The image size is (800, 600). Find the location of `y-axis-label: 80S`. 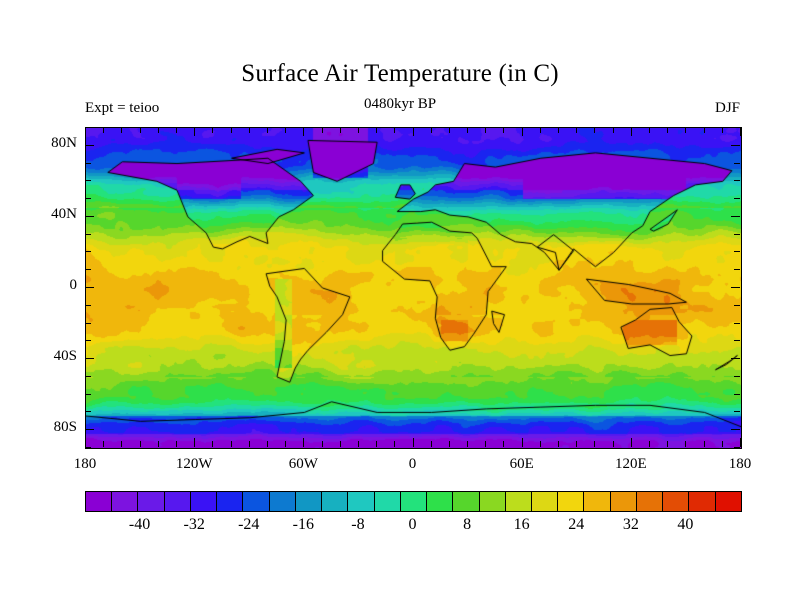

y-axis-label: 80S is located at coordinates (65, 427).